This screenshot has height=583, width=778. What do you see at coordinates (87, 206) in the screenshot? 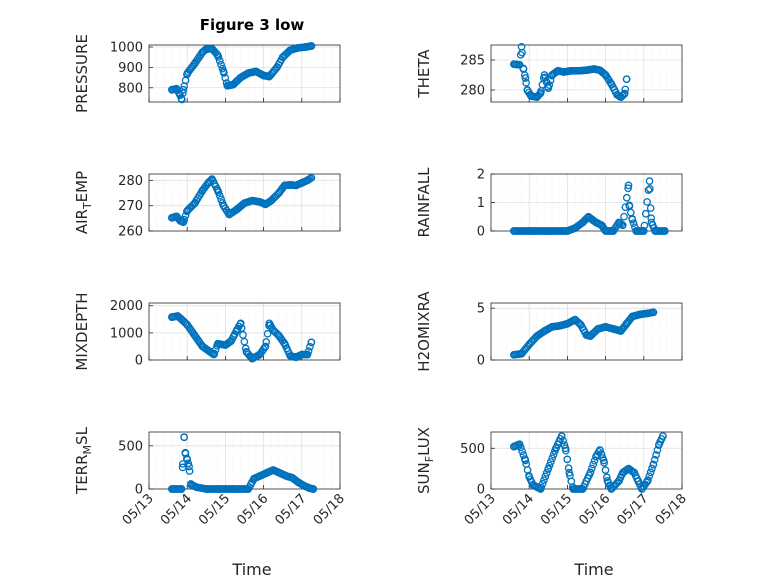
I see `y-axis-label-subscript: T` at bounding box center [87, 206].